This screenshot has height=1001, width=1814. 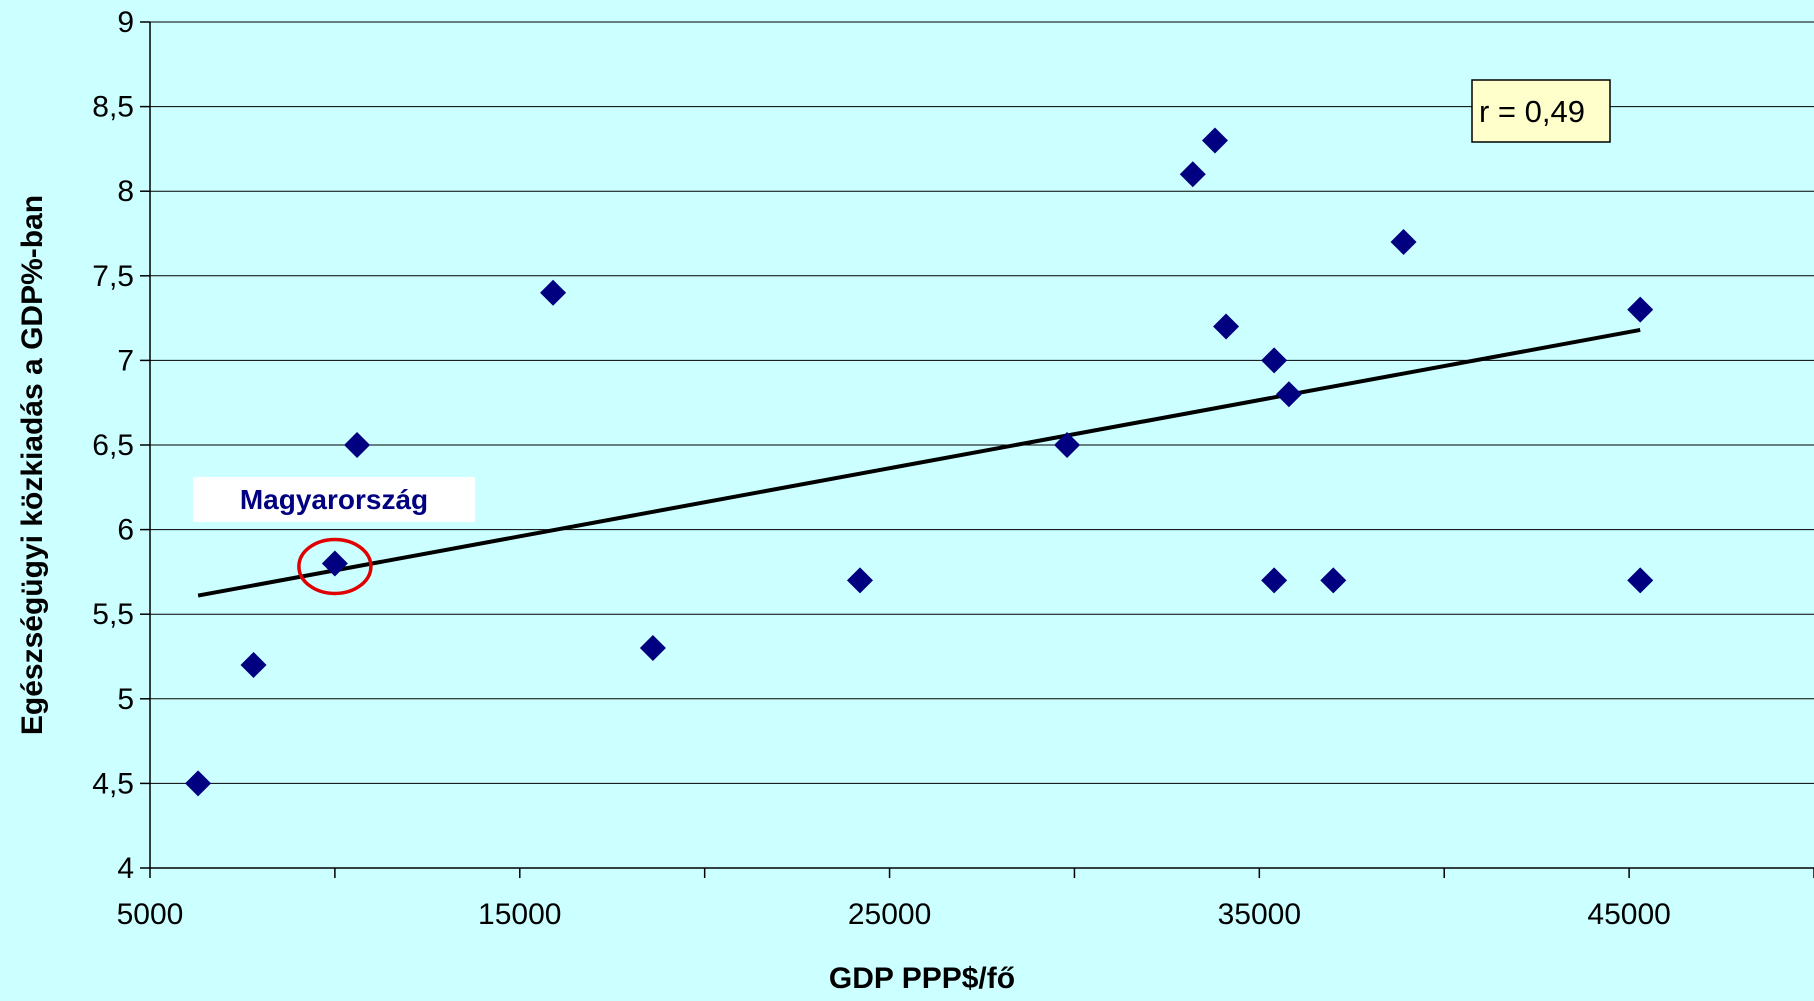 I want to click on y-tick-label: 6, so click(x=125, y=530).